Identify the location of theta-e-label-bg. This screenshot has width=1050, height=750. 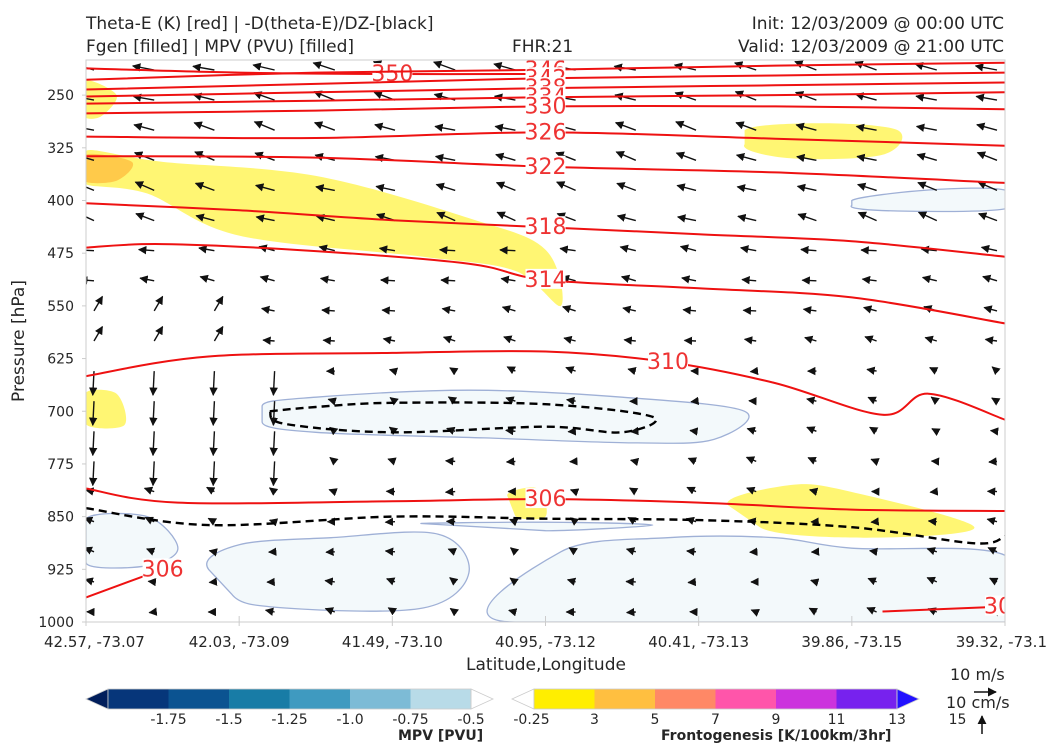
(545, 165).